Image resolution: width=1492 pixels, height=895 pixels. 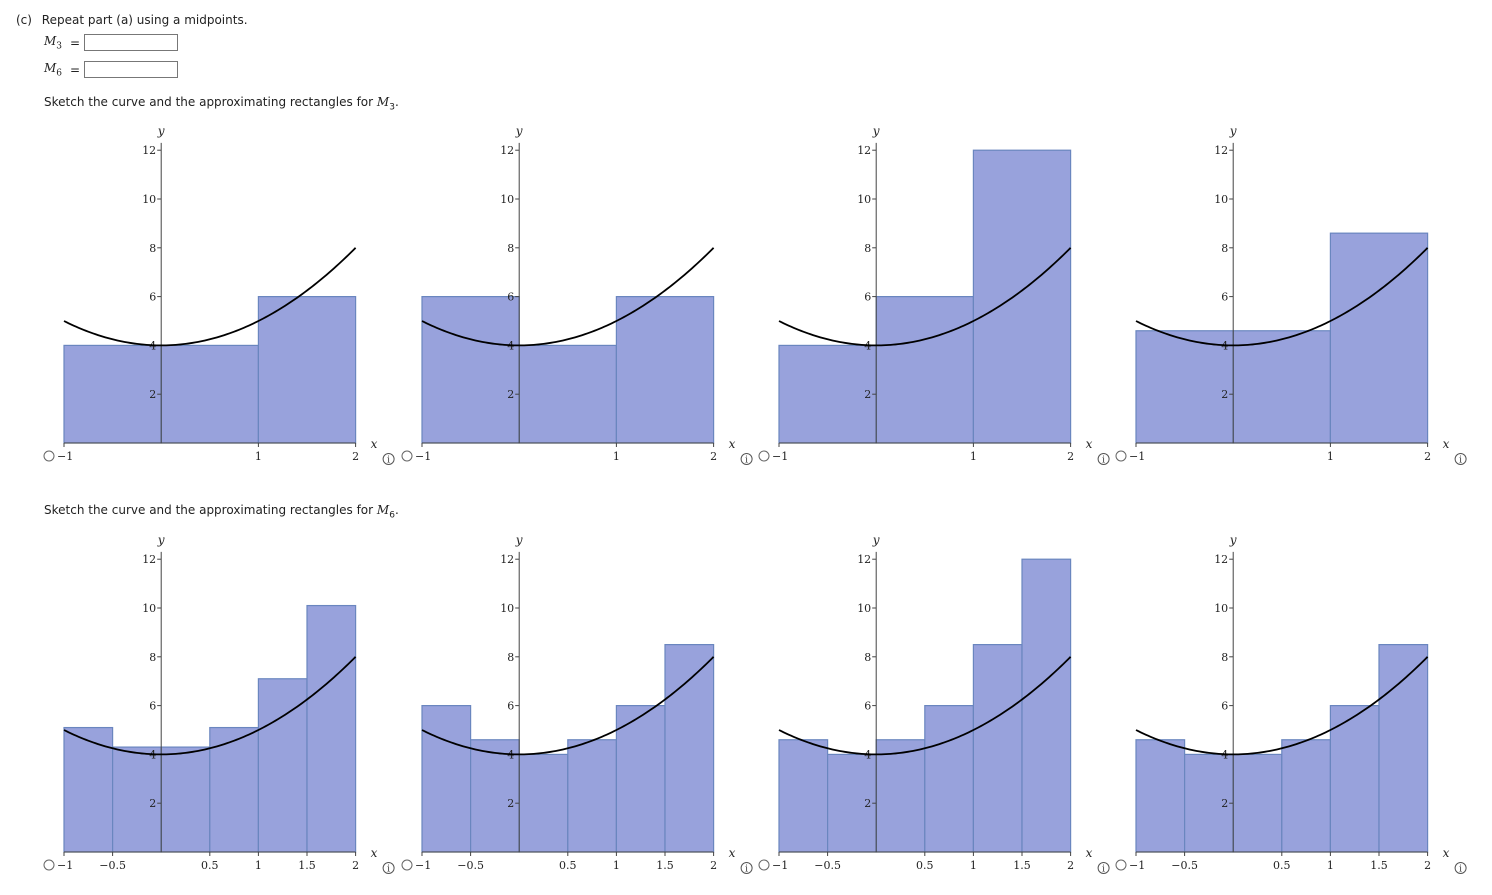 I want to click on m6-answer-input, so click(x=131, y=70).